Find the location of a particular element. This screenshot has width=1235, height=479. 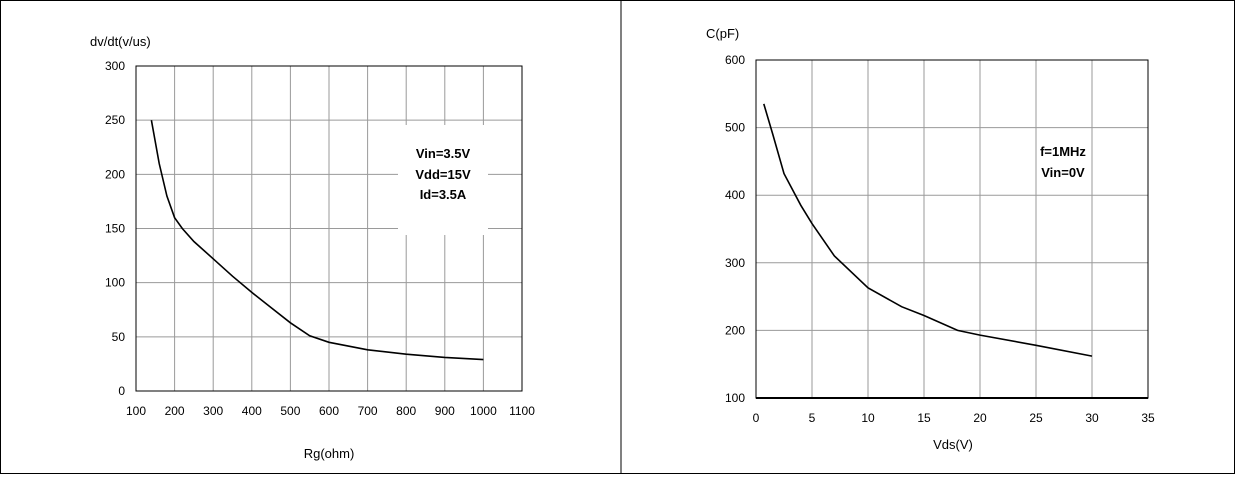

x-tick-label: 5 is located at coordinates (812, 418).